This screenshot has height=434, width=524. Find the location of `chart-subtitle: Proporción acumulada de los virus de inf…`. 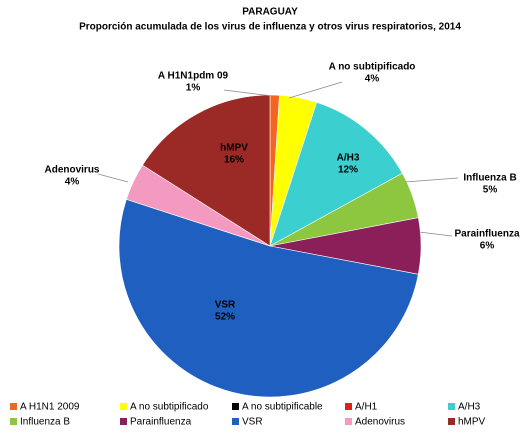

chart-subtitle: Proporción acumulada de los virus de inf… is located at coordinates (270, 27).